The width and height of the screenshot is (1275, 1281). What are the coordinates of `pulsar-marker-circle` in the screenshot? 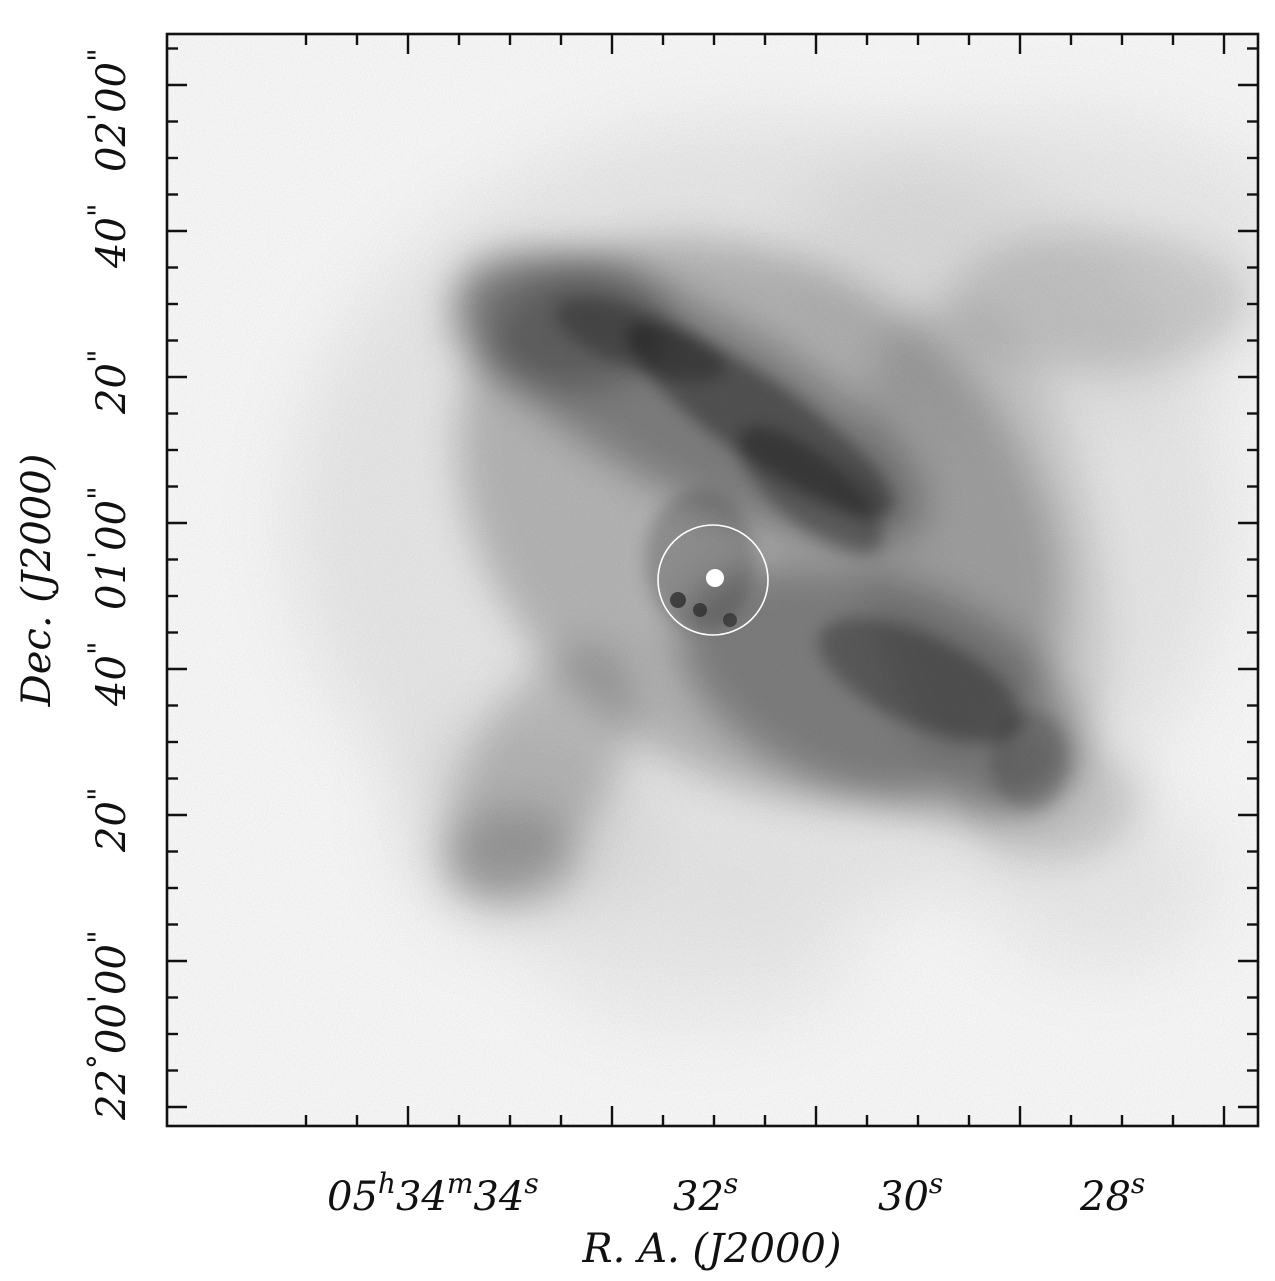 It's located at (713, 580).